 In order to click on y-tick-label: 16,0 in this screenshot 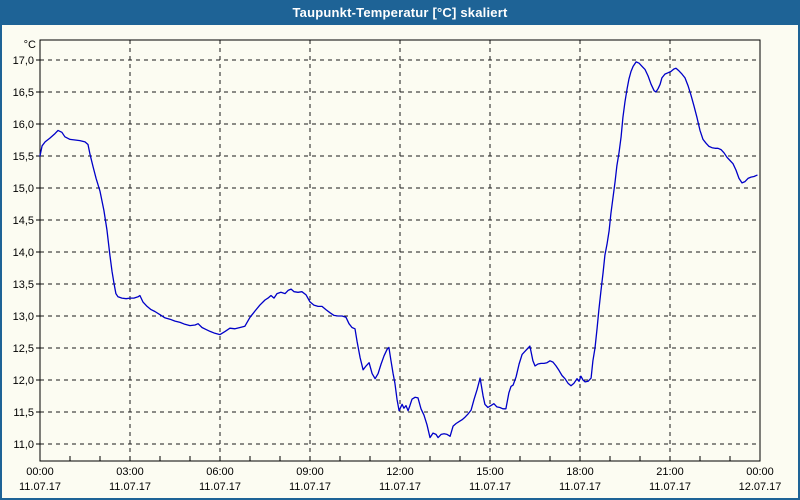, I will do `click(23, 125)`.